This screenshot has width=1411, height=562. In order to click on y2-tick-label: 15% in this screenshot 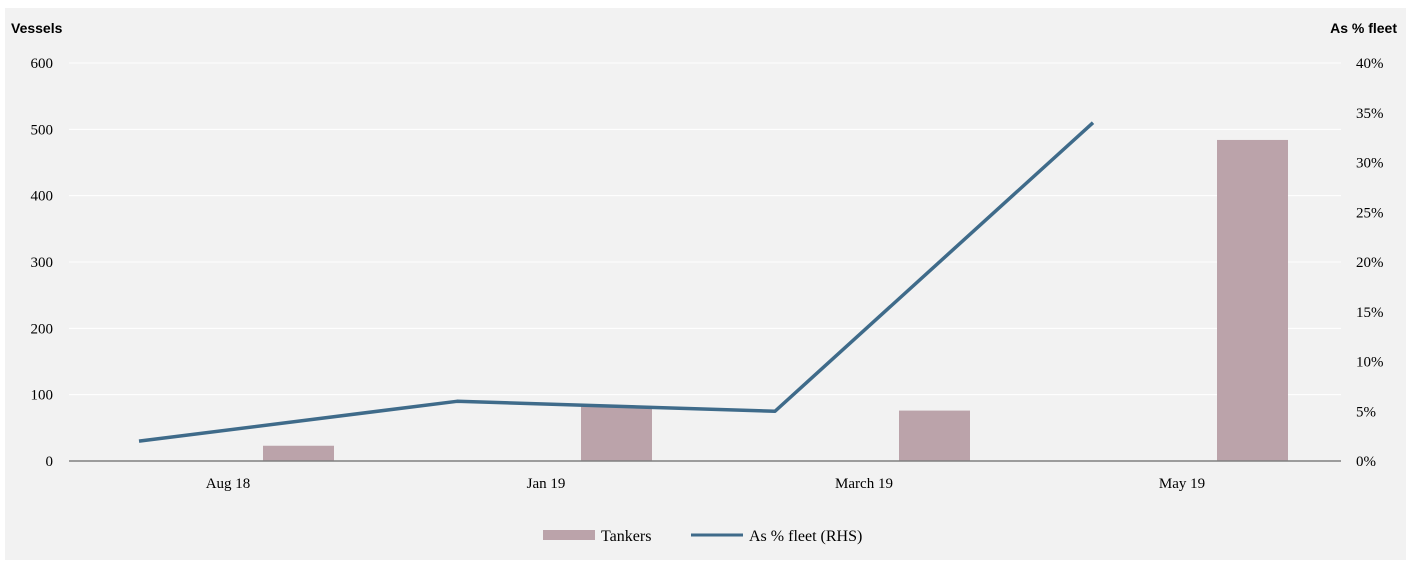, I will do `click(1370, 313)`.